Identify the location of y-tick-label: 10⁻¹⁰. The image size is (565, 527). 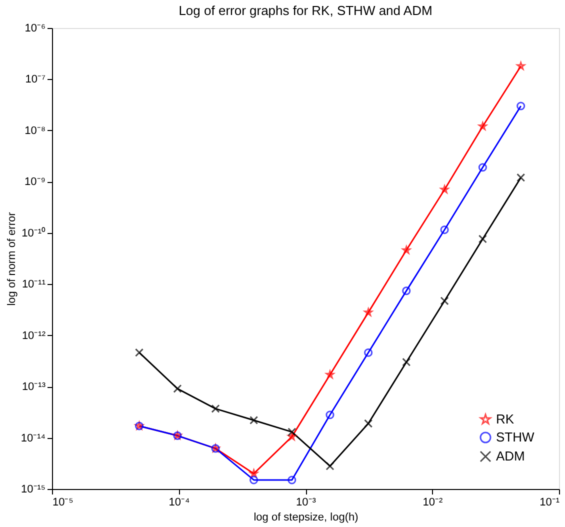
(34, 233).